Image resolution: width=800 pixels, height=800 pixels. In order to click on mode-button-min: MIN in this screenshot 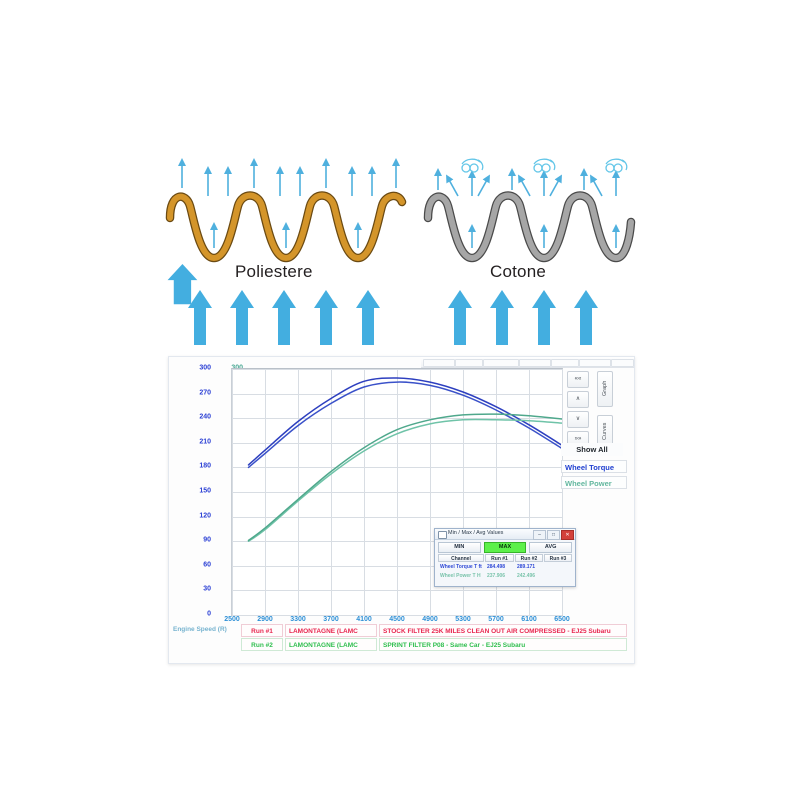, I will do `click(459, 547)`.